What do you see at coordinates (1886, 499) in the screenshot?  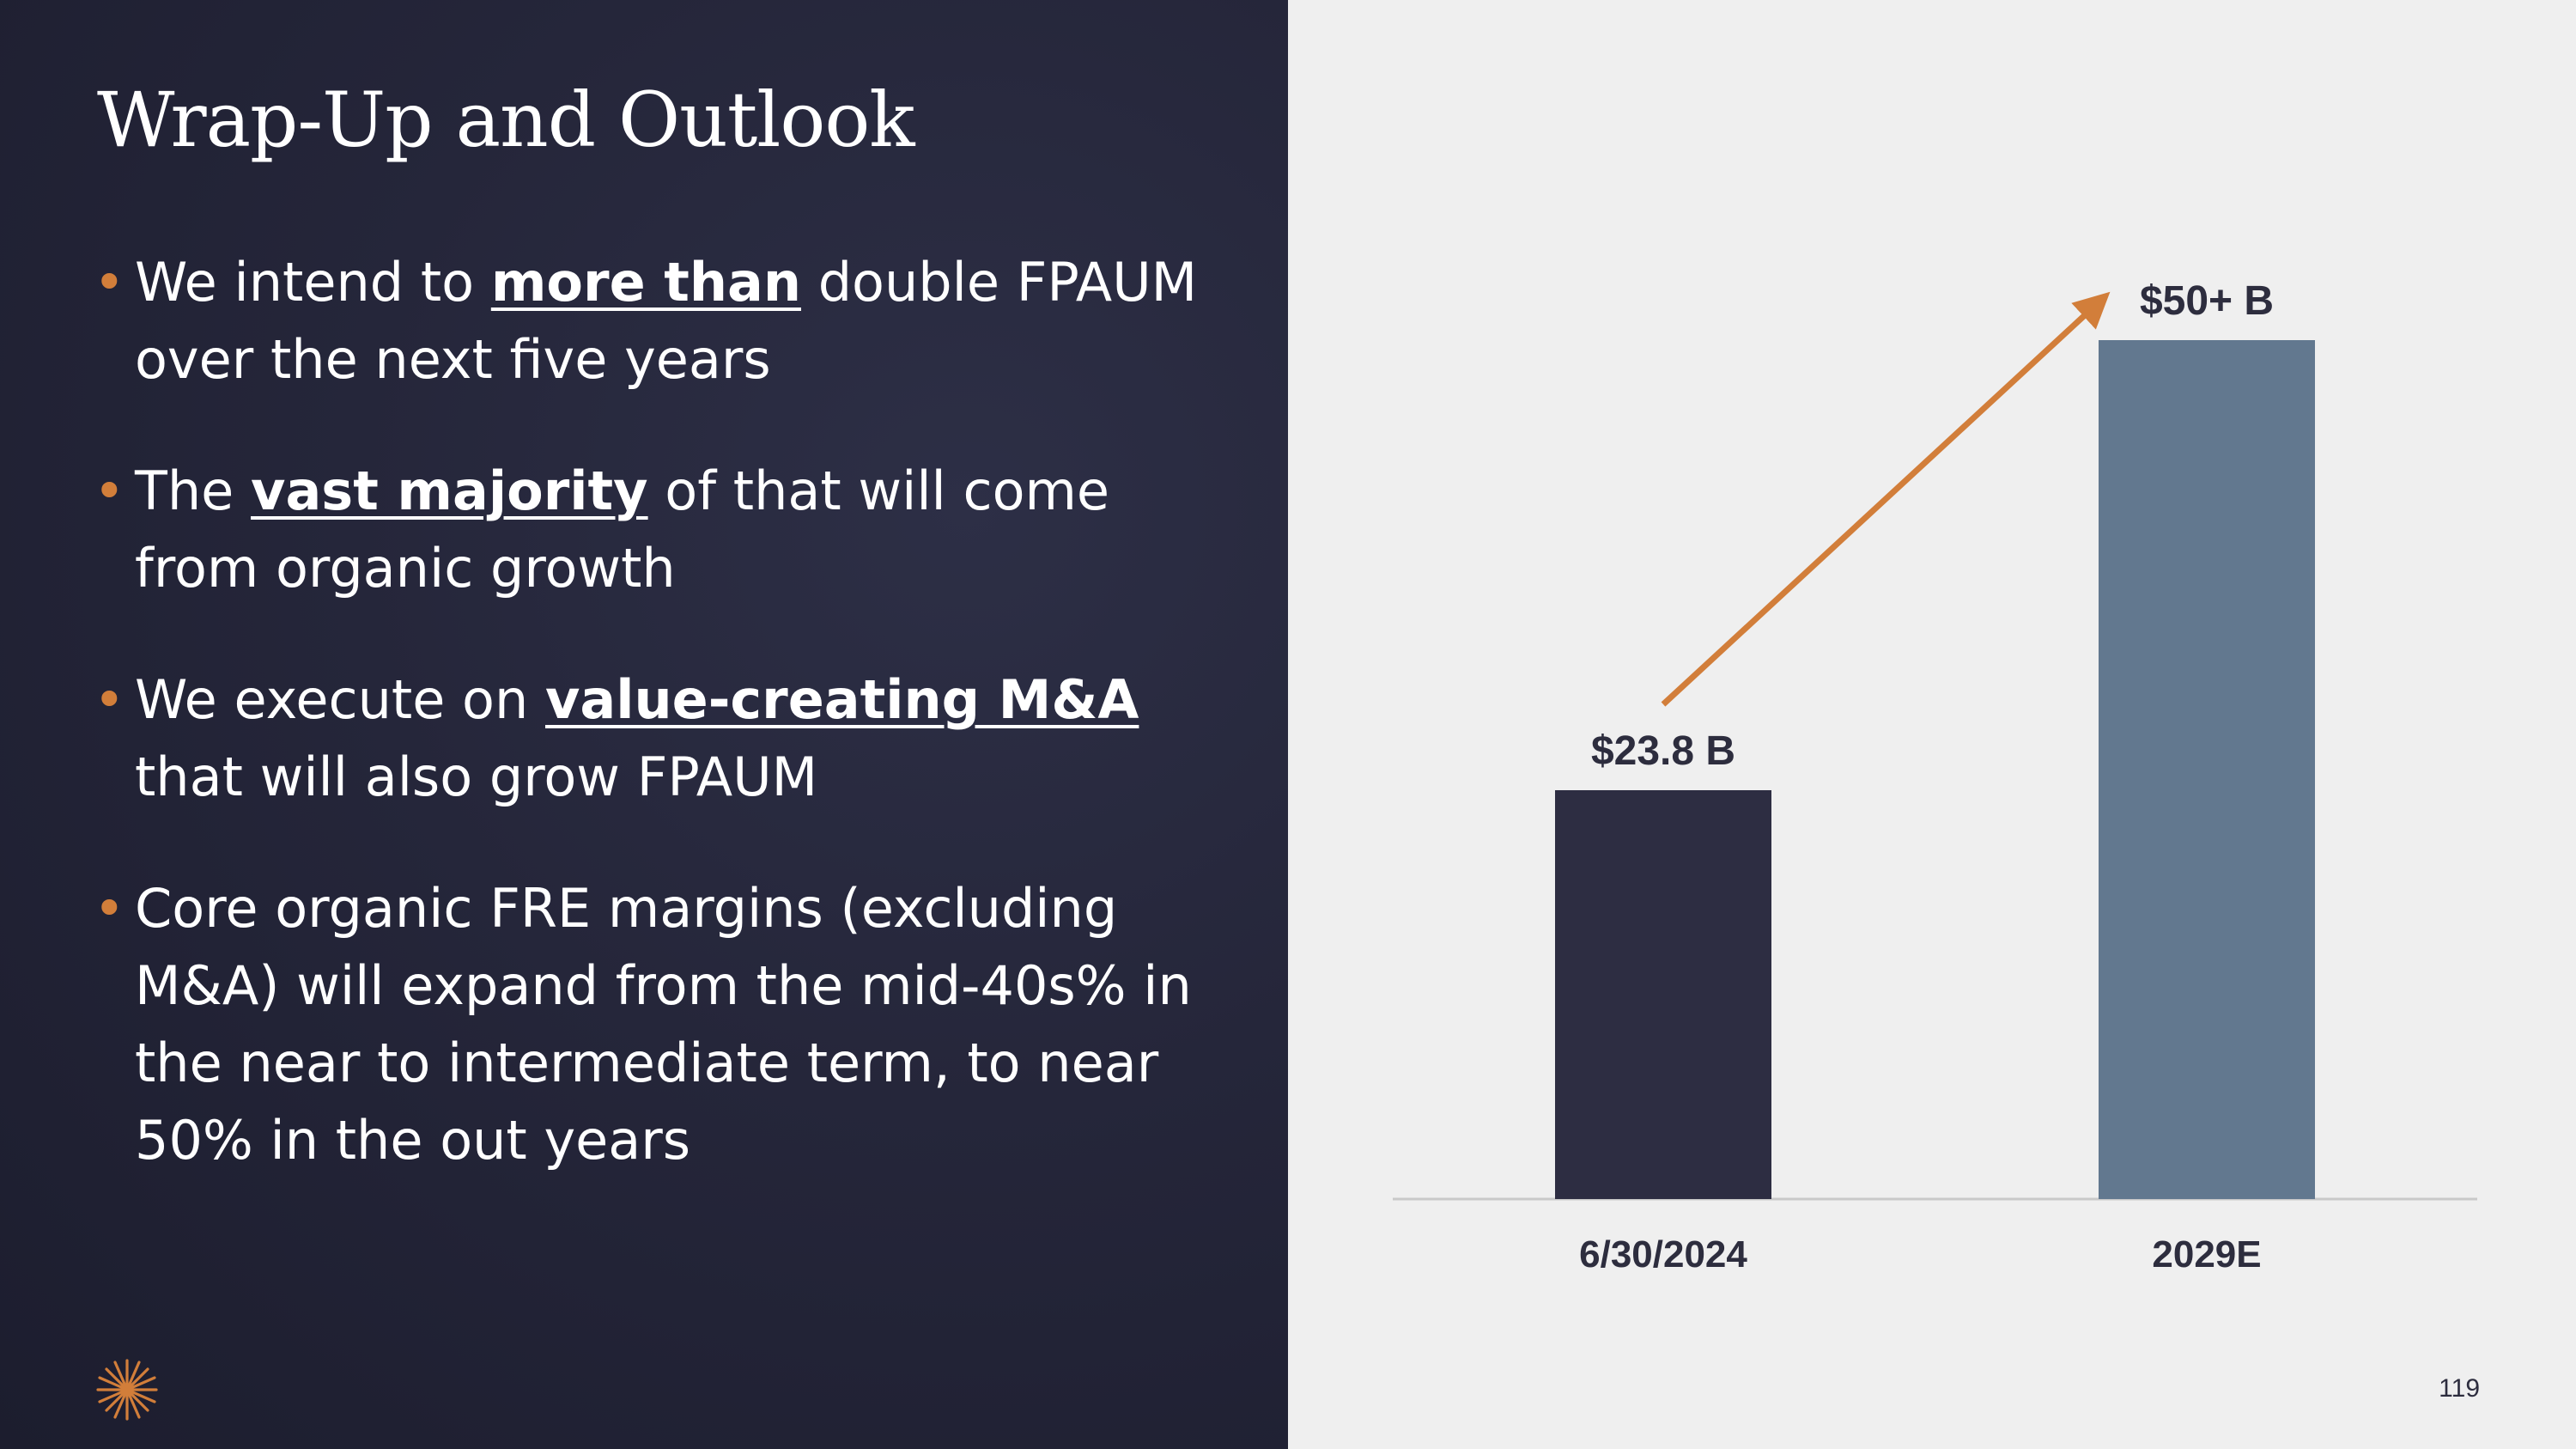 I see `growth-arrow` at bounding box center [1886, 499].